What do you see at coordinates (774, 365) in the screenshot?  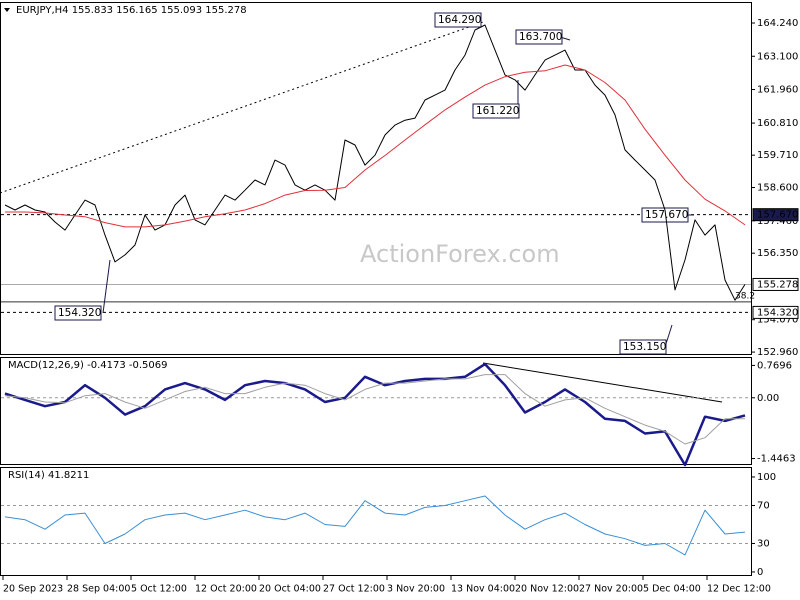 I see `y-tick-label: 0.7696` at bounding box center [774, 365].